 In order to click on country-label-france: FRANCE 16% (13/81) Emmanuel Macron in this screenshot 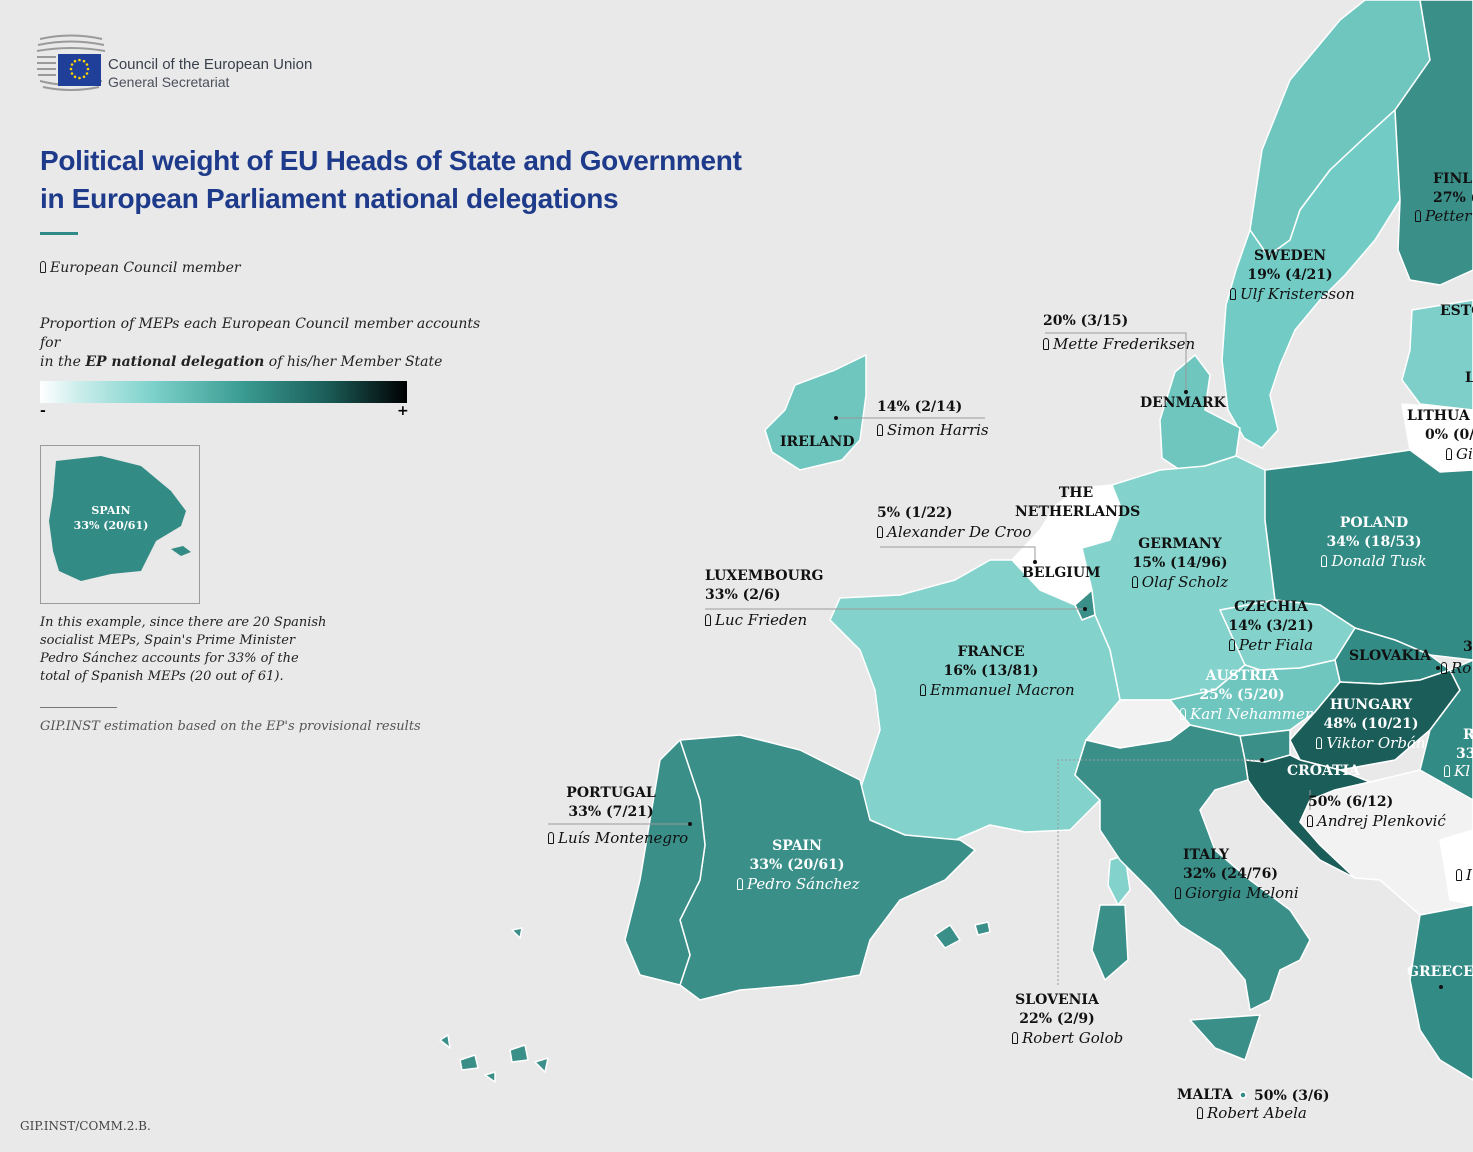, I will do `click(997, 671)`.